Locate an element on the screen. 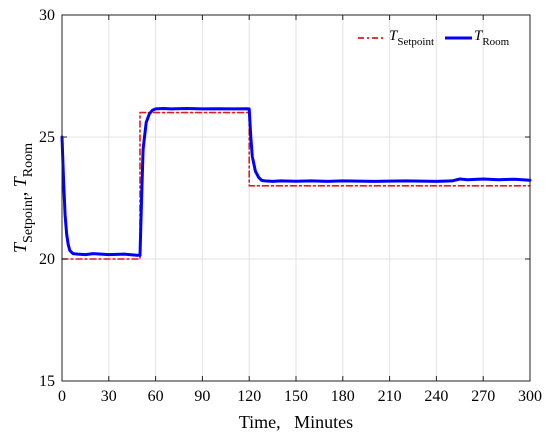 The image size is (550, 437). legend-room-sub: Room is located at coordinates (495, 42).